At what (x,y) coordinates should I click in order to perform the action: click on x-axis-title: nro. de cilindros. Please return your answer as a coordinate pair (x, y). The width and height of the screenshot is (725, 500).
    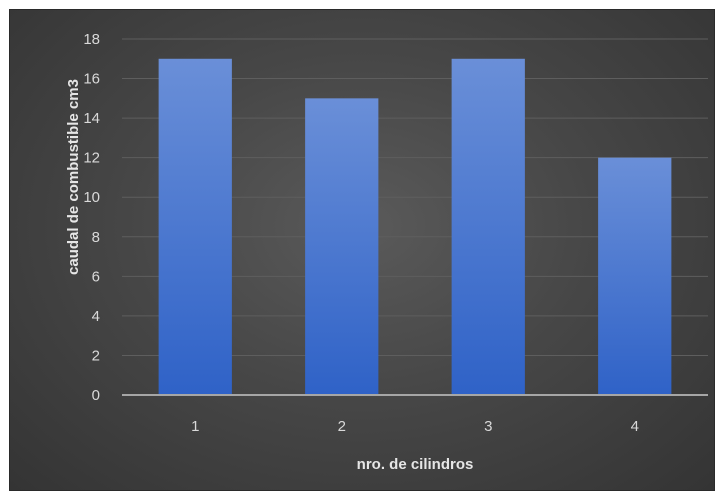
    Looking at the image, I should click on (415, 464).